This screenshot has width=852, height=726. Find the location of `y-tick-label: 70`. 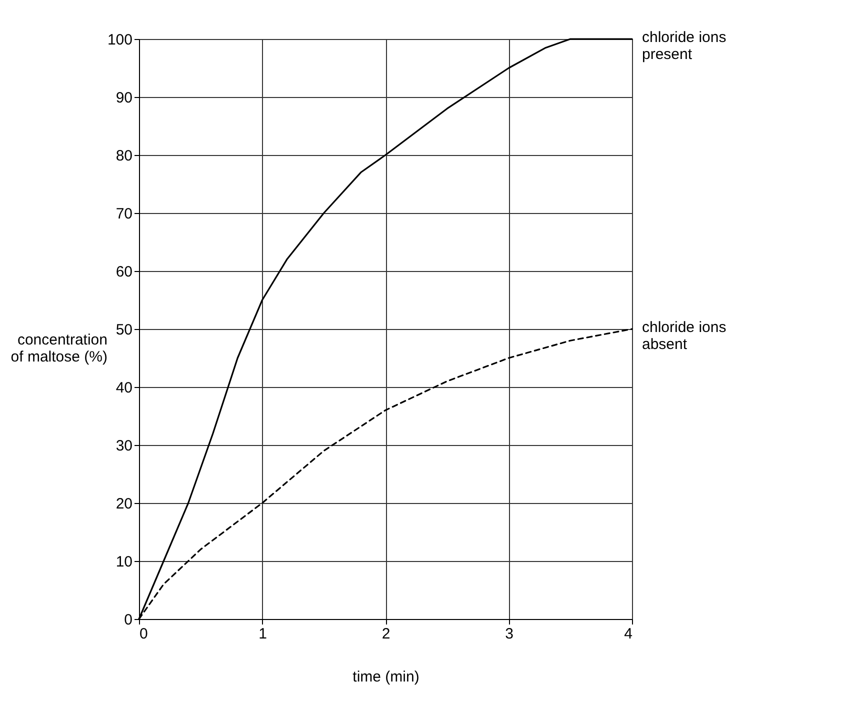

y-tick-label: 70 is located at coordinates (124, 214).